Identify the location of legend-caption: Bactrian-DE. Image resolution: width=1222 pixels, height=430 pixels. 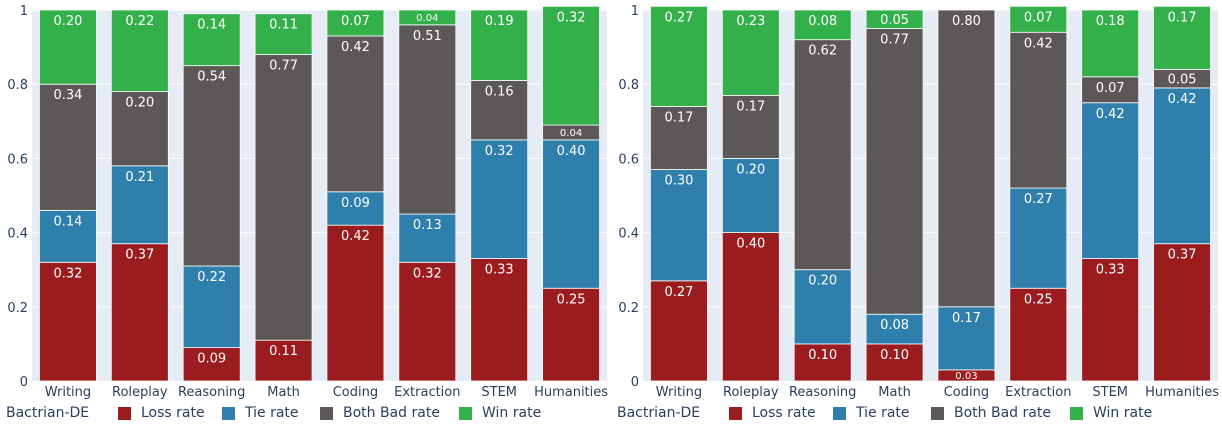
(48, 413).